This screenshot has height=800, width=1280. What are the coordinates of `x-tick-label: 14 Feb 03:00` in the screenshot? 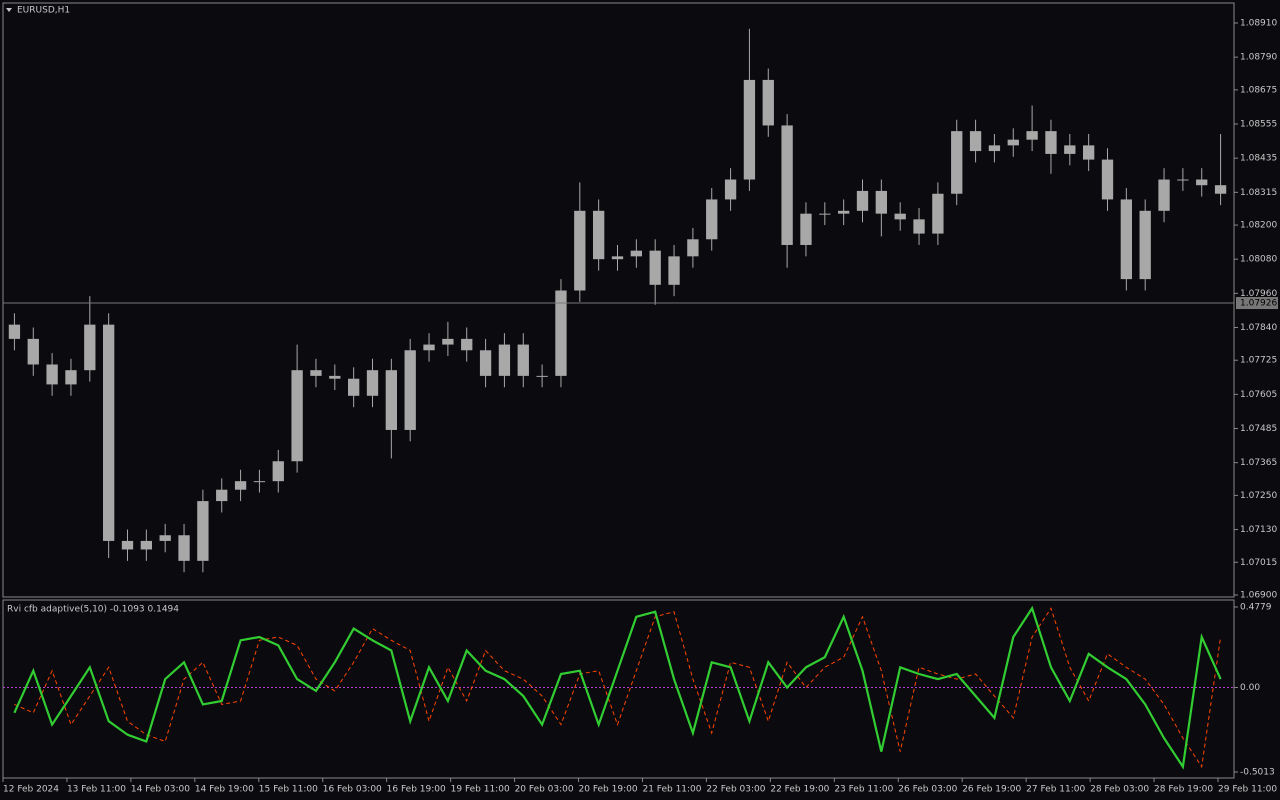 It's located at (160, 790).